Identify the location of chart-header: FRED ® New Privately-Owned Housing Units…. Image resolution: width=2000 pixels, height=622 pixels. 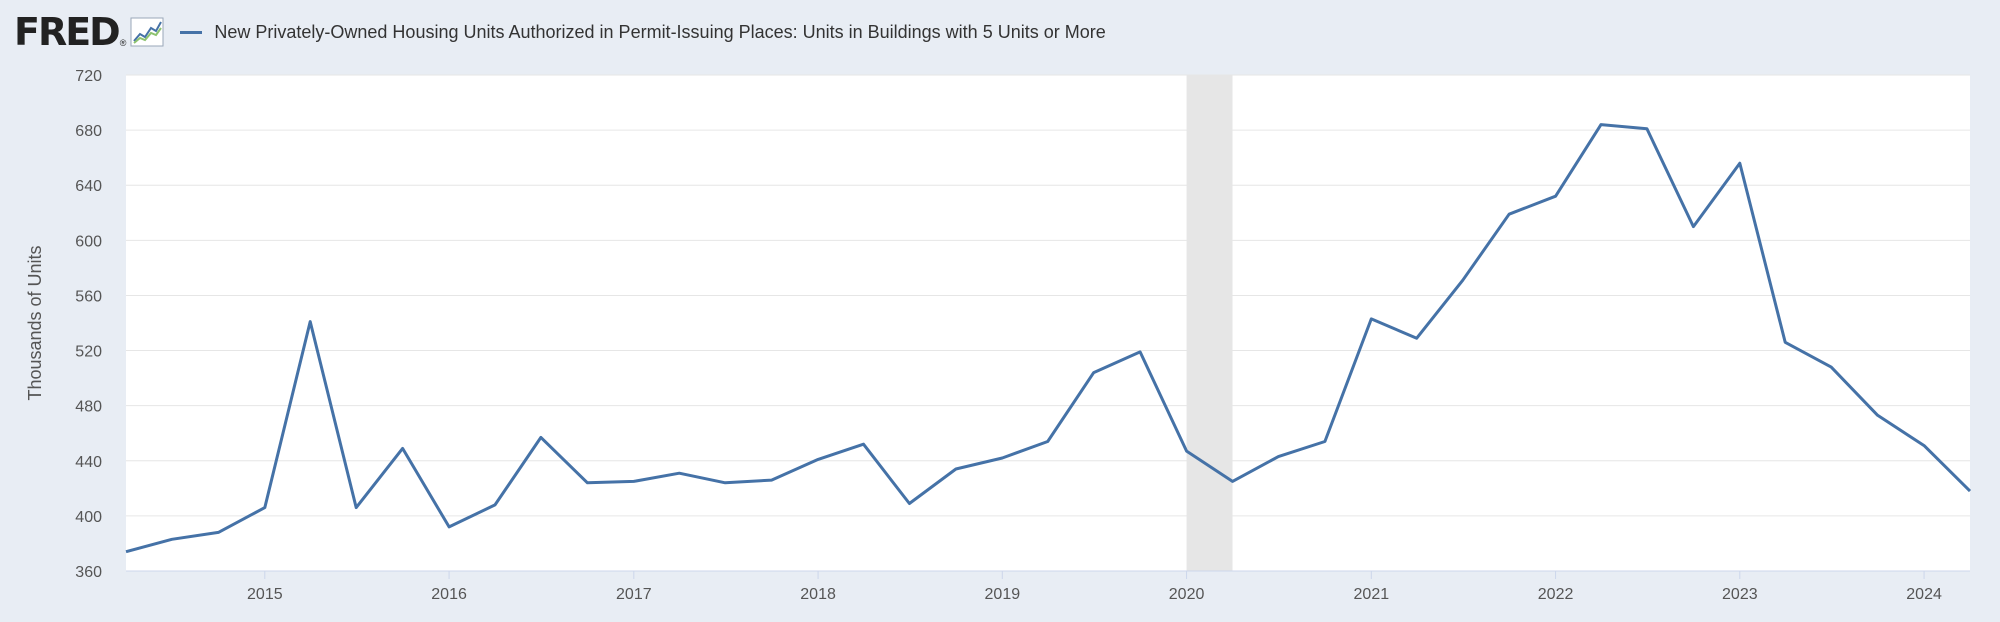
(560, 32).